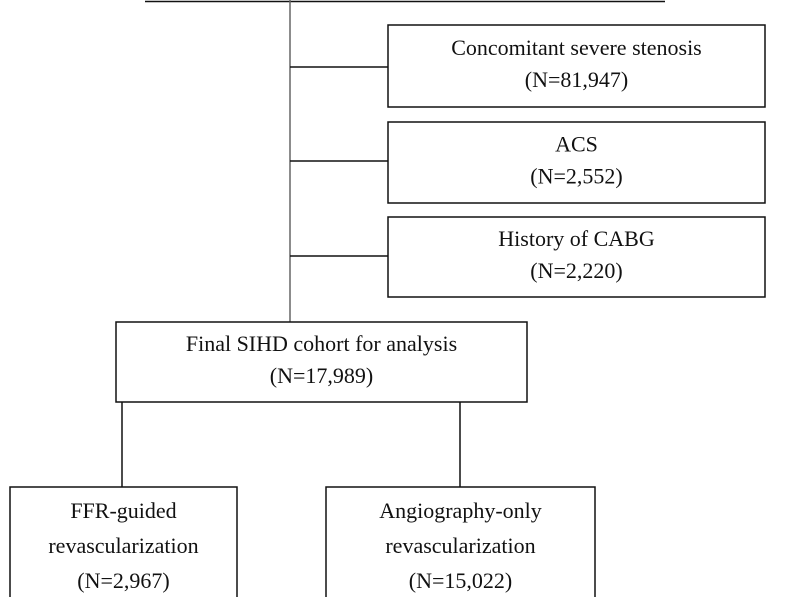 Image resolution: width=790 pixels, height=597 pixels. I want to click on box-text: ACS, so click(576, 144).